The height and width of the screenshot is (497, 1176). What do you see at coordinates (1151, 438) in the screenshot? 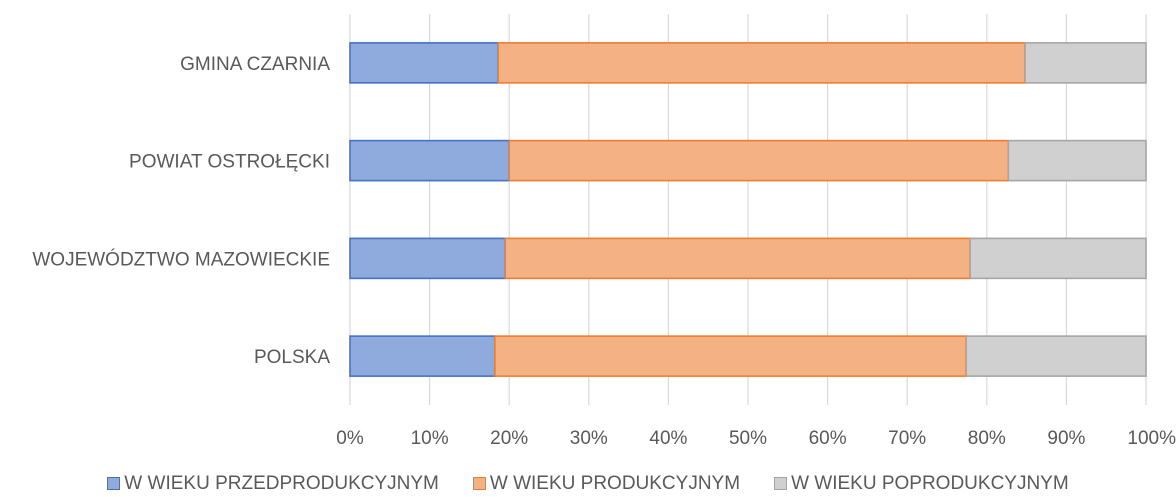
I see `x-tick-label: 100%` at bounding box center [1151, 438].